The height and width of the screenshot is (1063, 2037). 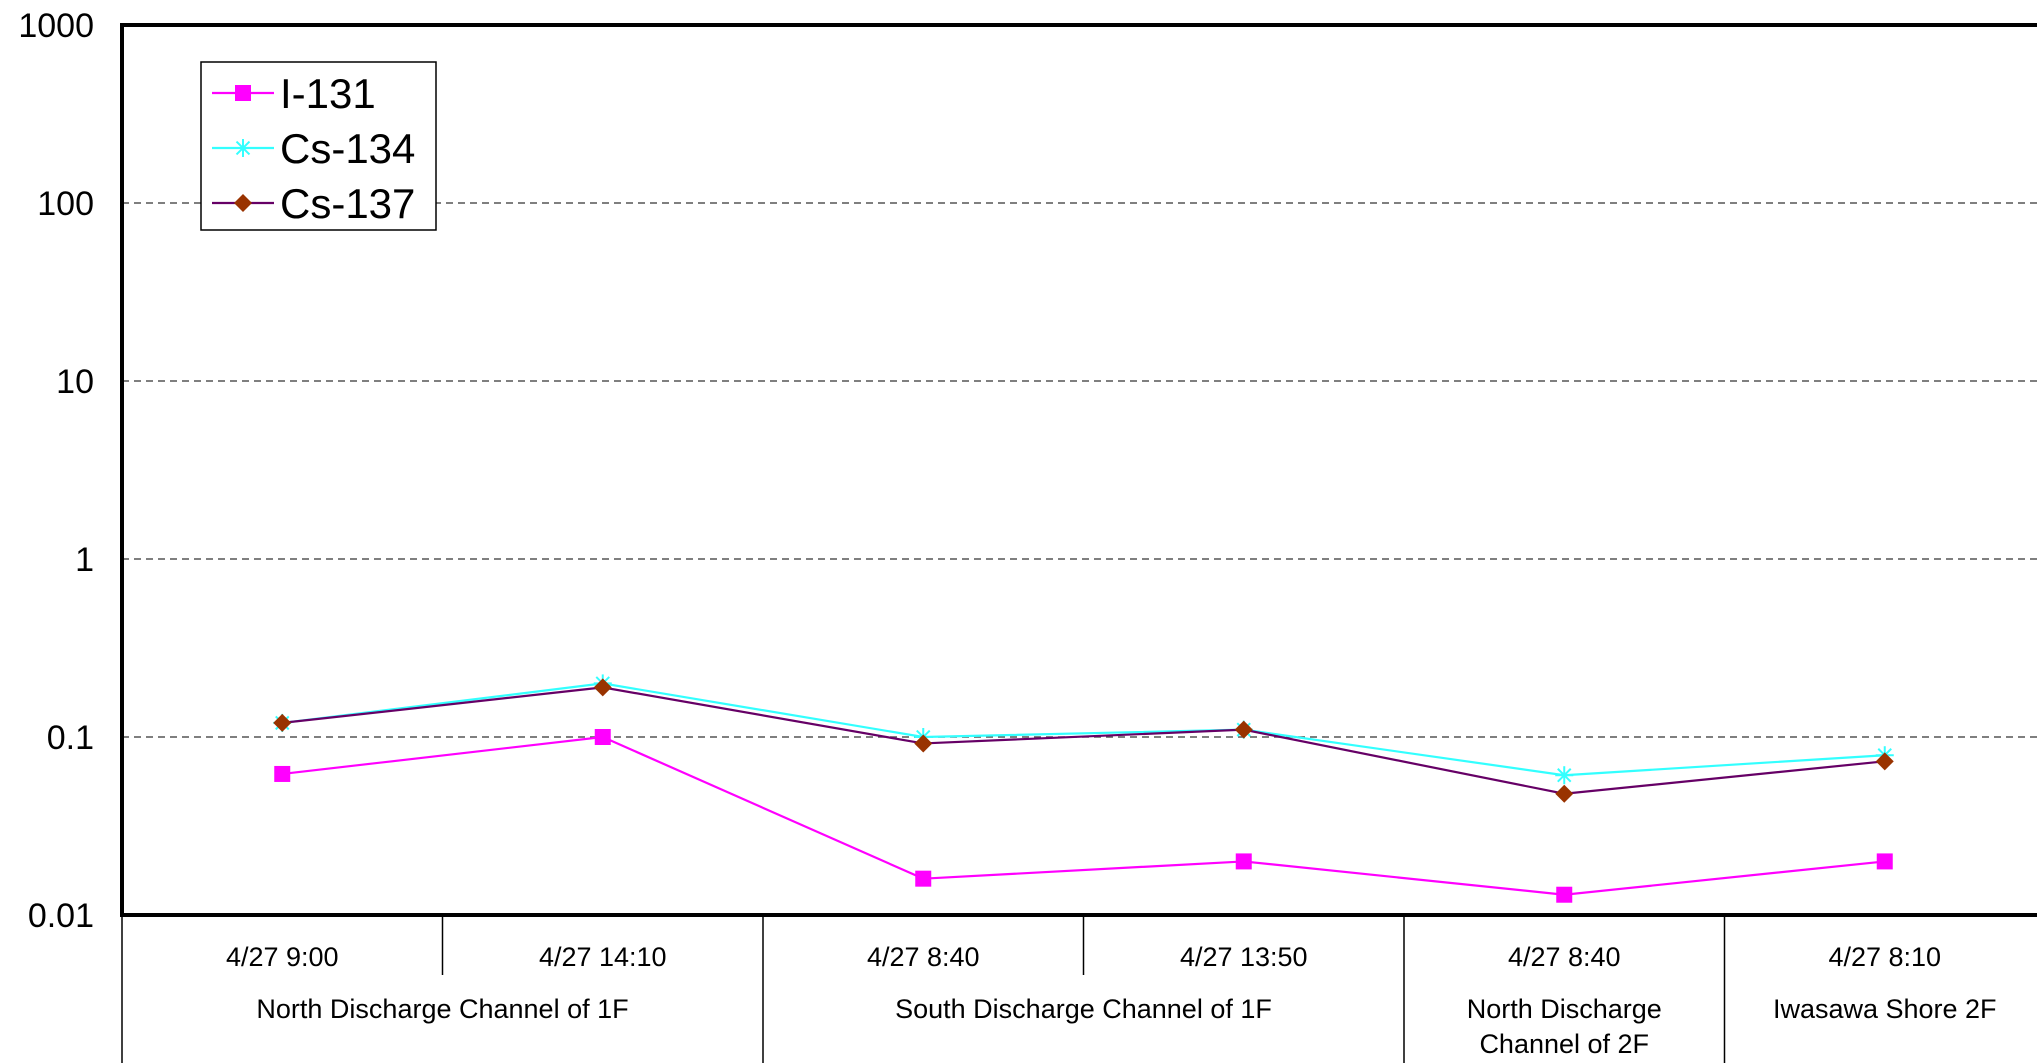 What do you see at coordinates (65, 204) in the screenshot?
I see `y-tick-label: 100` at bounding box center [65, 204].